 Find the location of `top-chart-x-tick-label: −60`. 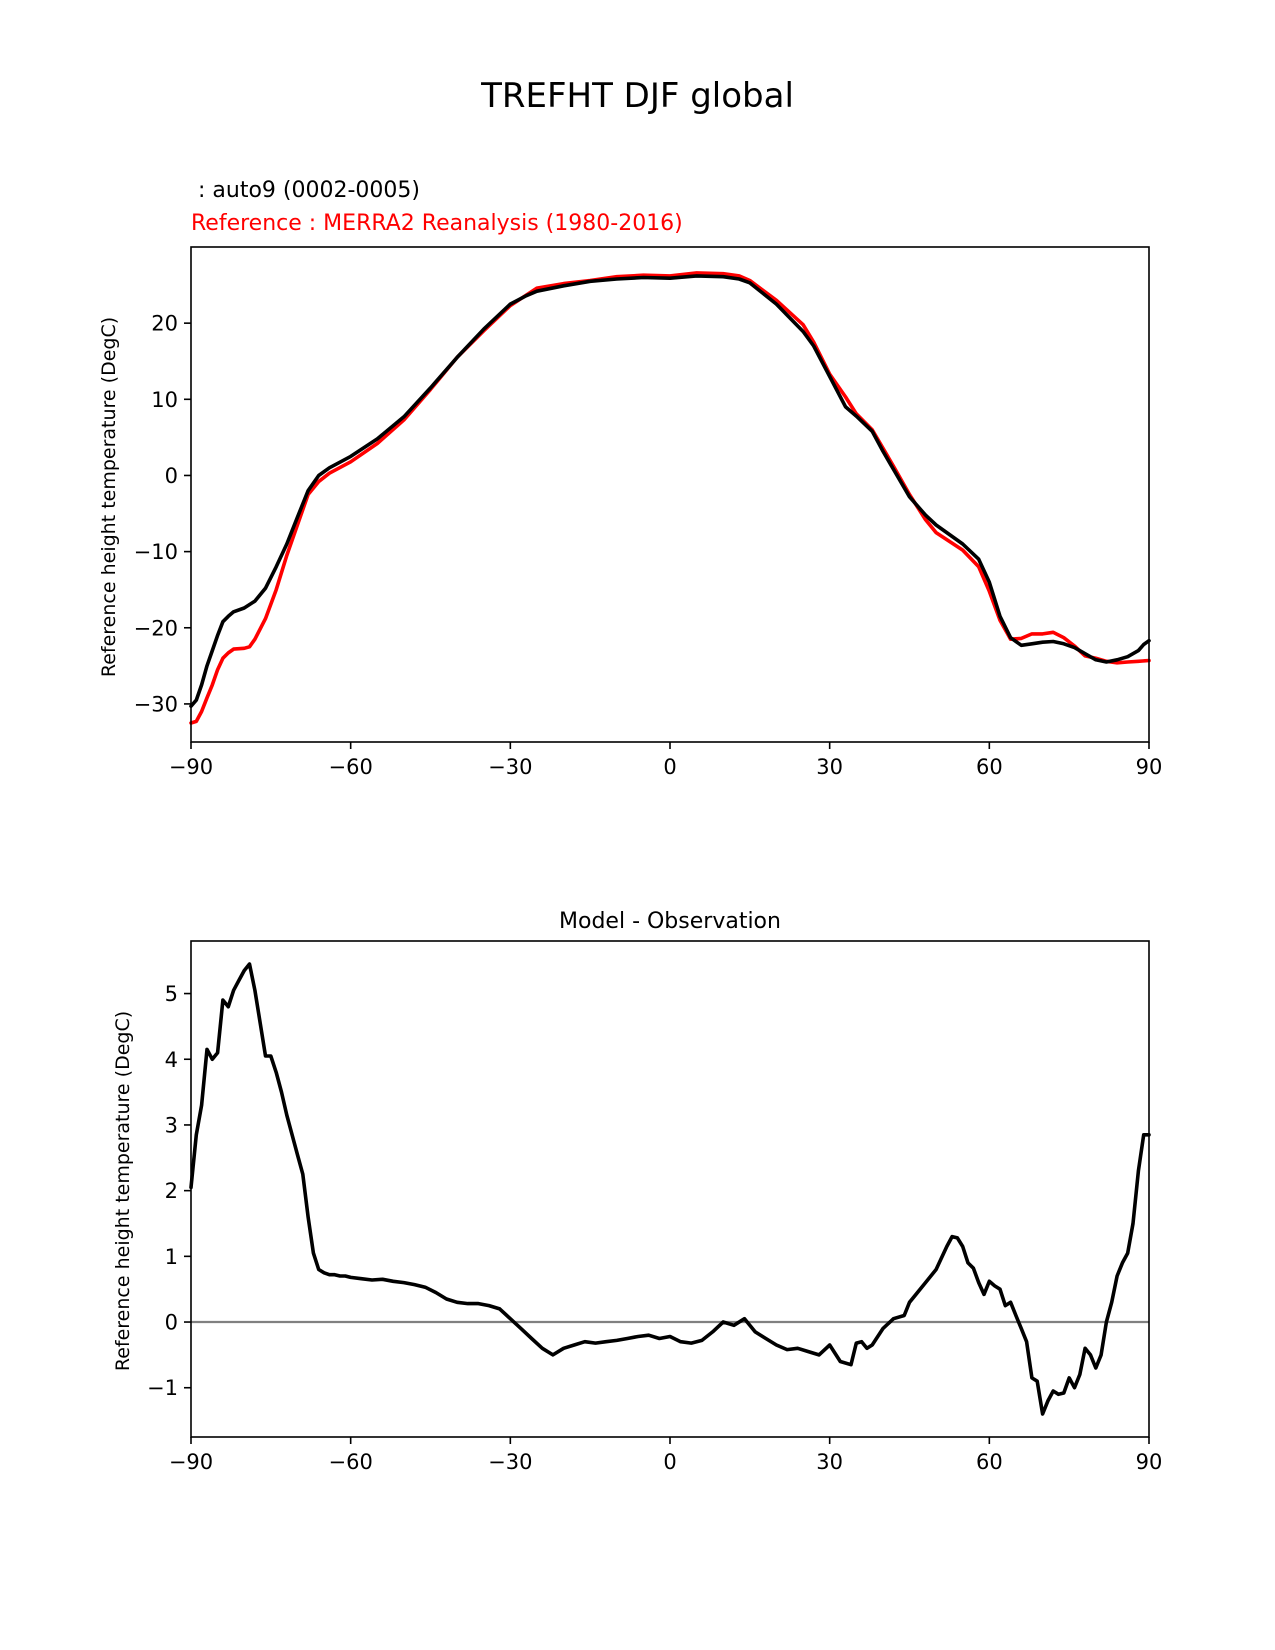

top-chart-x-tick-label: −60 is located at coordinates (351, 767).